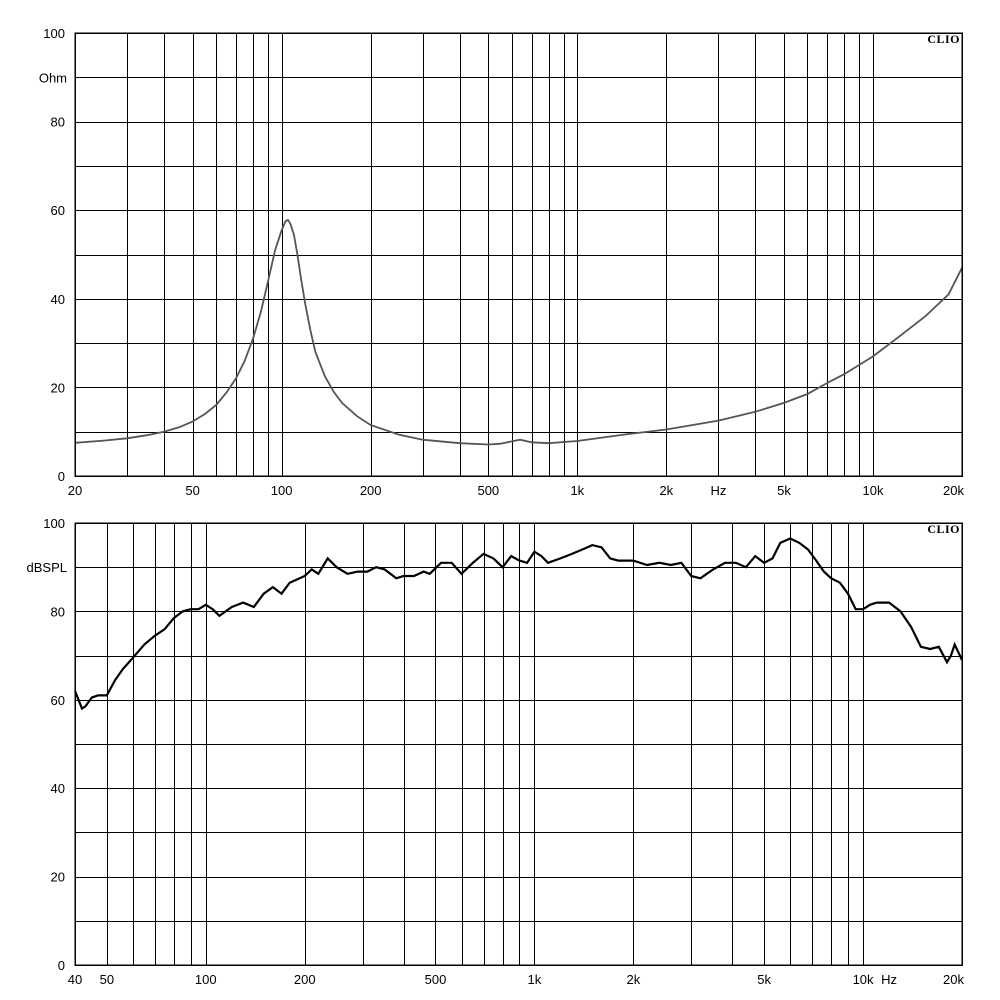  I want to click on impedance-y-tick-label: 60, so click(58, 210).